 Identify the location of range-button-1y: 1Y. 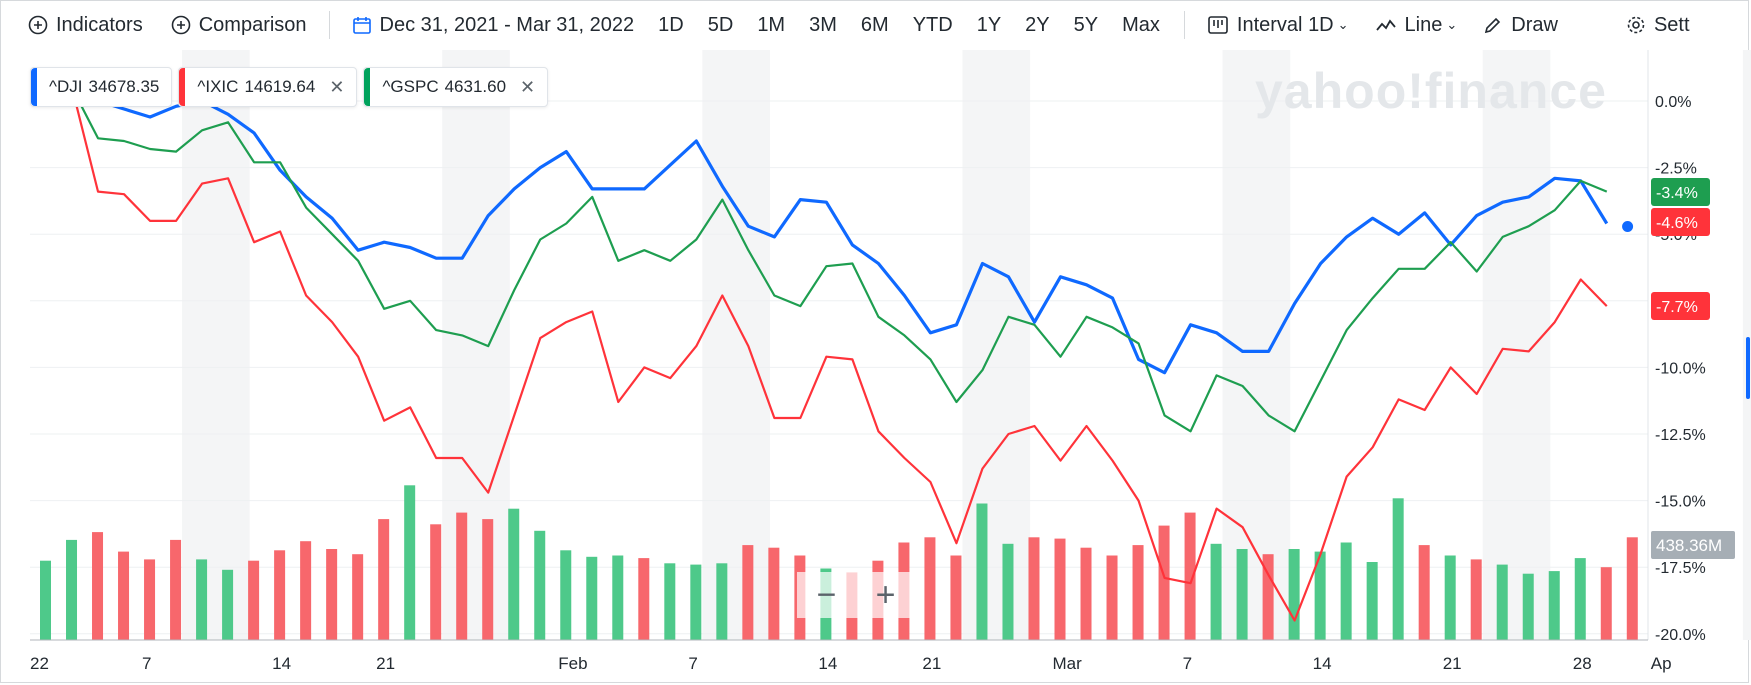
(989, 24).